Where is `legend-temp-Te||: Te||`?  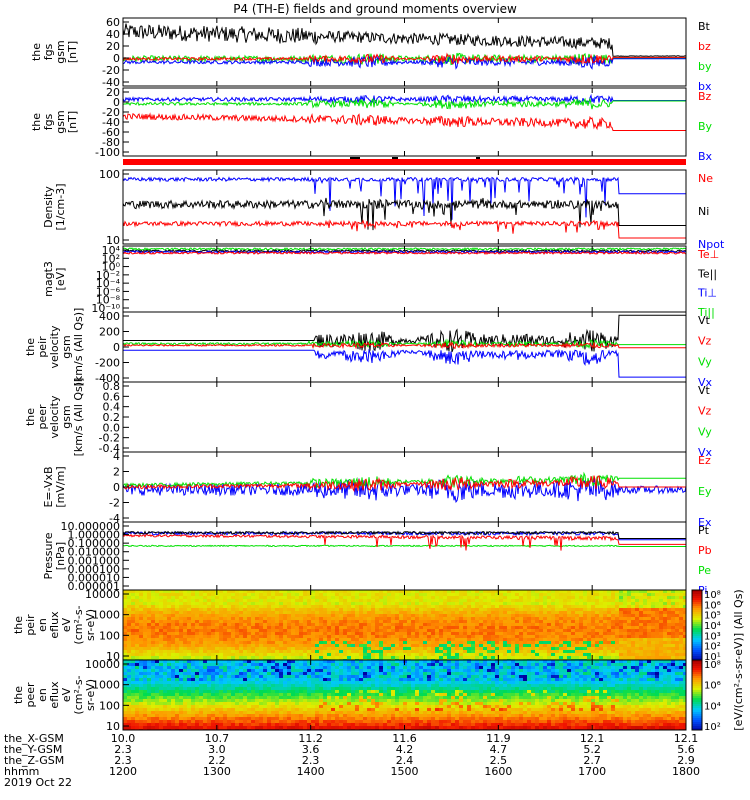
legend-temp-Te||: Te|| is located at coordinates (707, 273).